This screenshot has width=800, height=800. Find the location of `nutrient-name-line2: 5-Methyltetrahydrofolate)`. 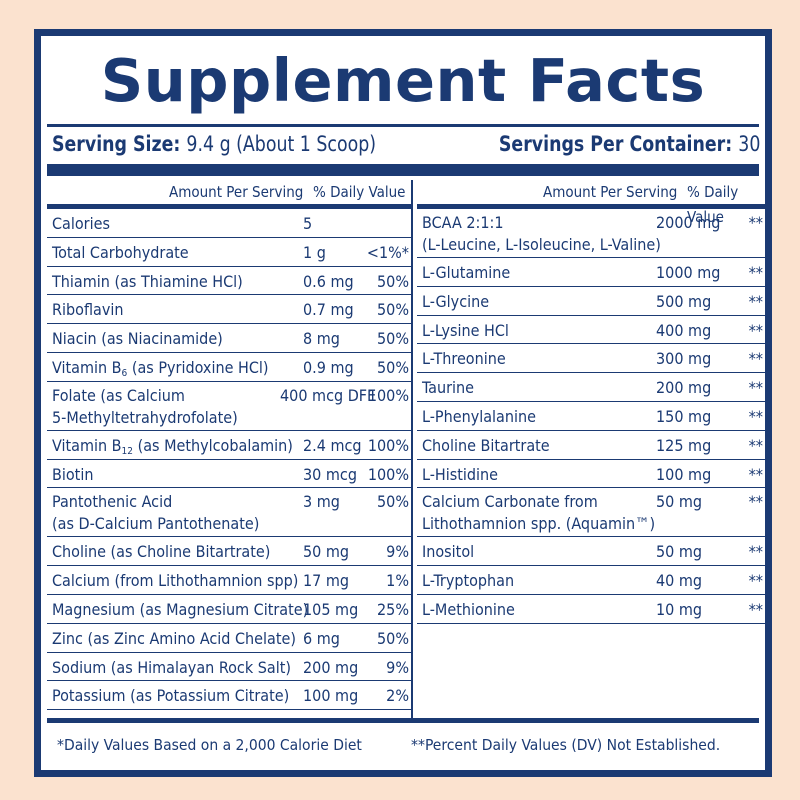

nutrient-name-line2: 5-Methyltetrahydrofolate) is located at coordinates (145, 417).